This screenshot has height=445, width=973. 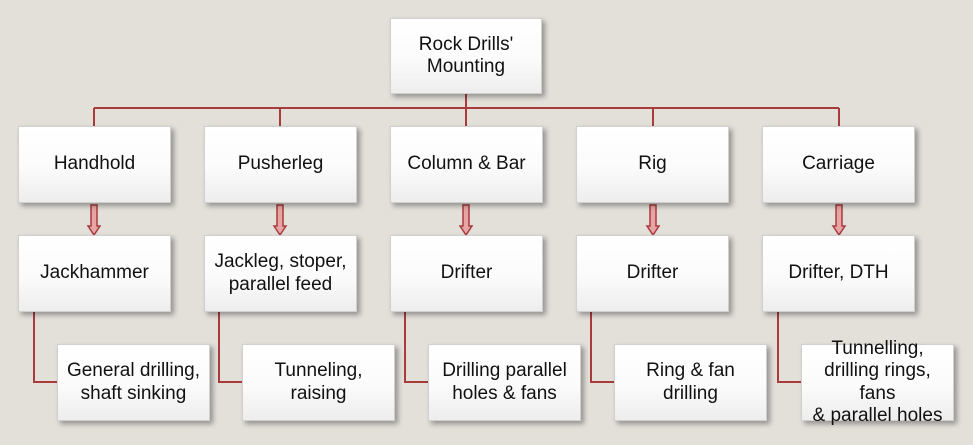 I want to click on use-node-2: Tunneling, raising, so click(x=318, y=382).